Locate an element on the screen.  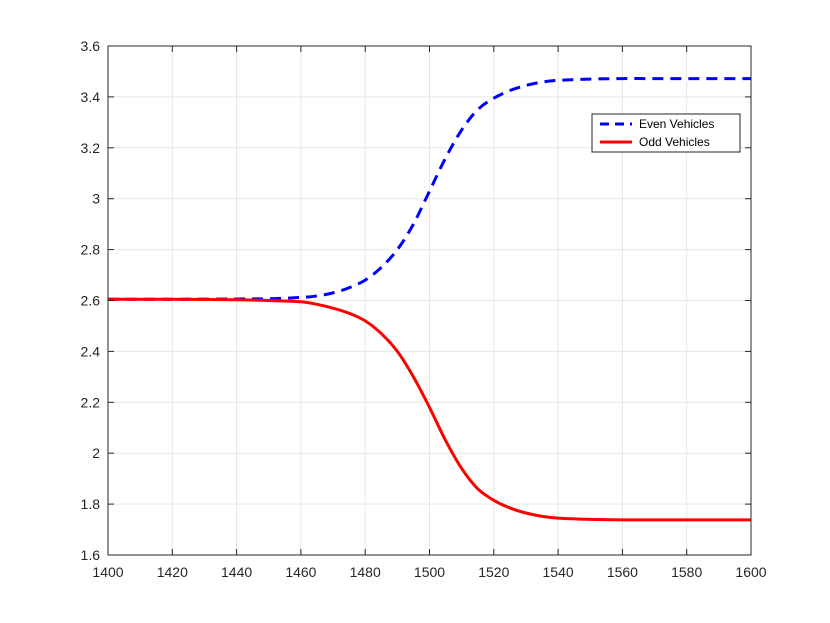
x-tick-label: 1600 is located at coordinates (750, 572).